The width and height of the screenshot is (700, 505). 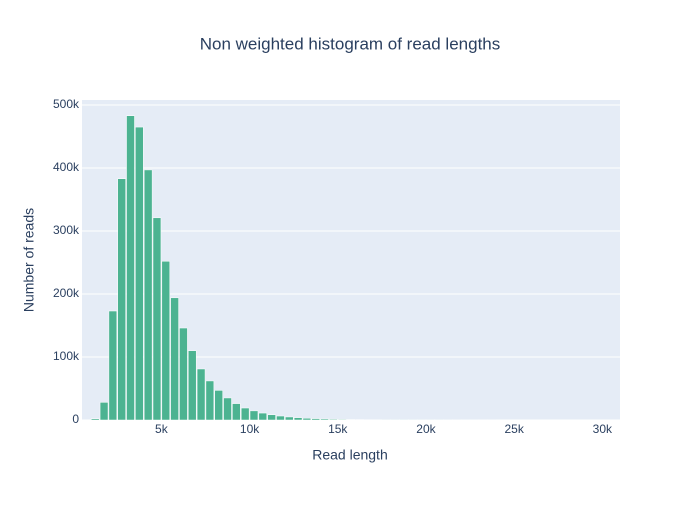 What do you see at coordinates (426, 429) in the screenshot?
I see `x-tick-label: 20k` at bounding box center [426, 429].